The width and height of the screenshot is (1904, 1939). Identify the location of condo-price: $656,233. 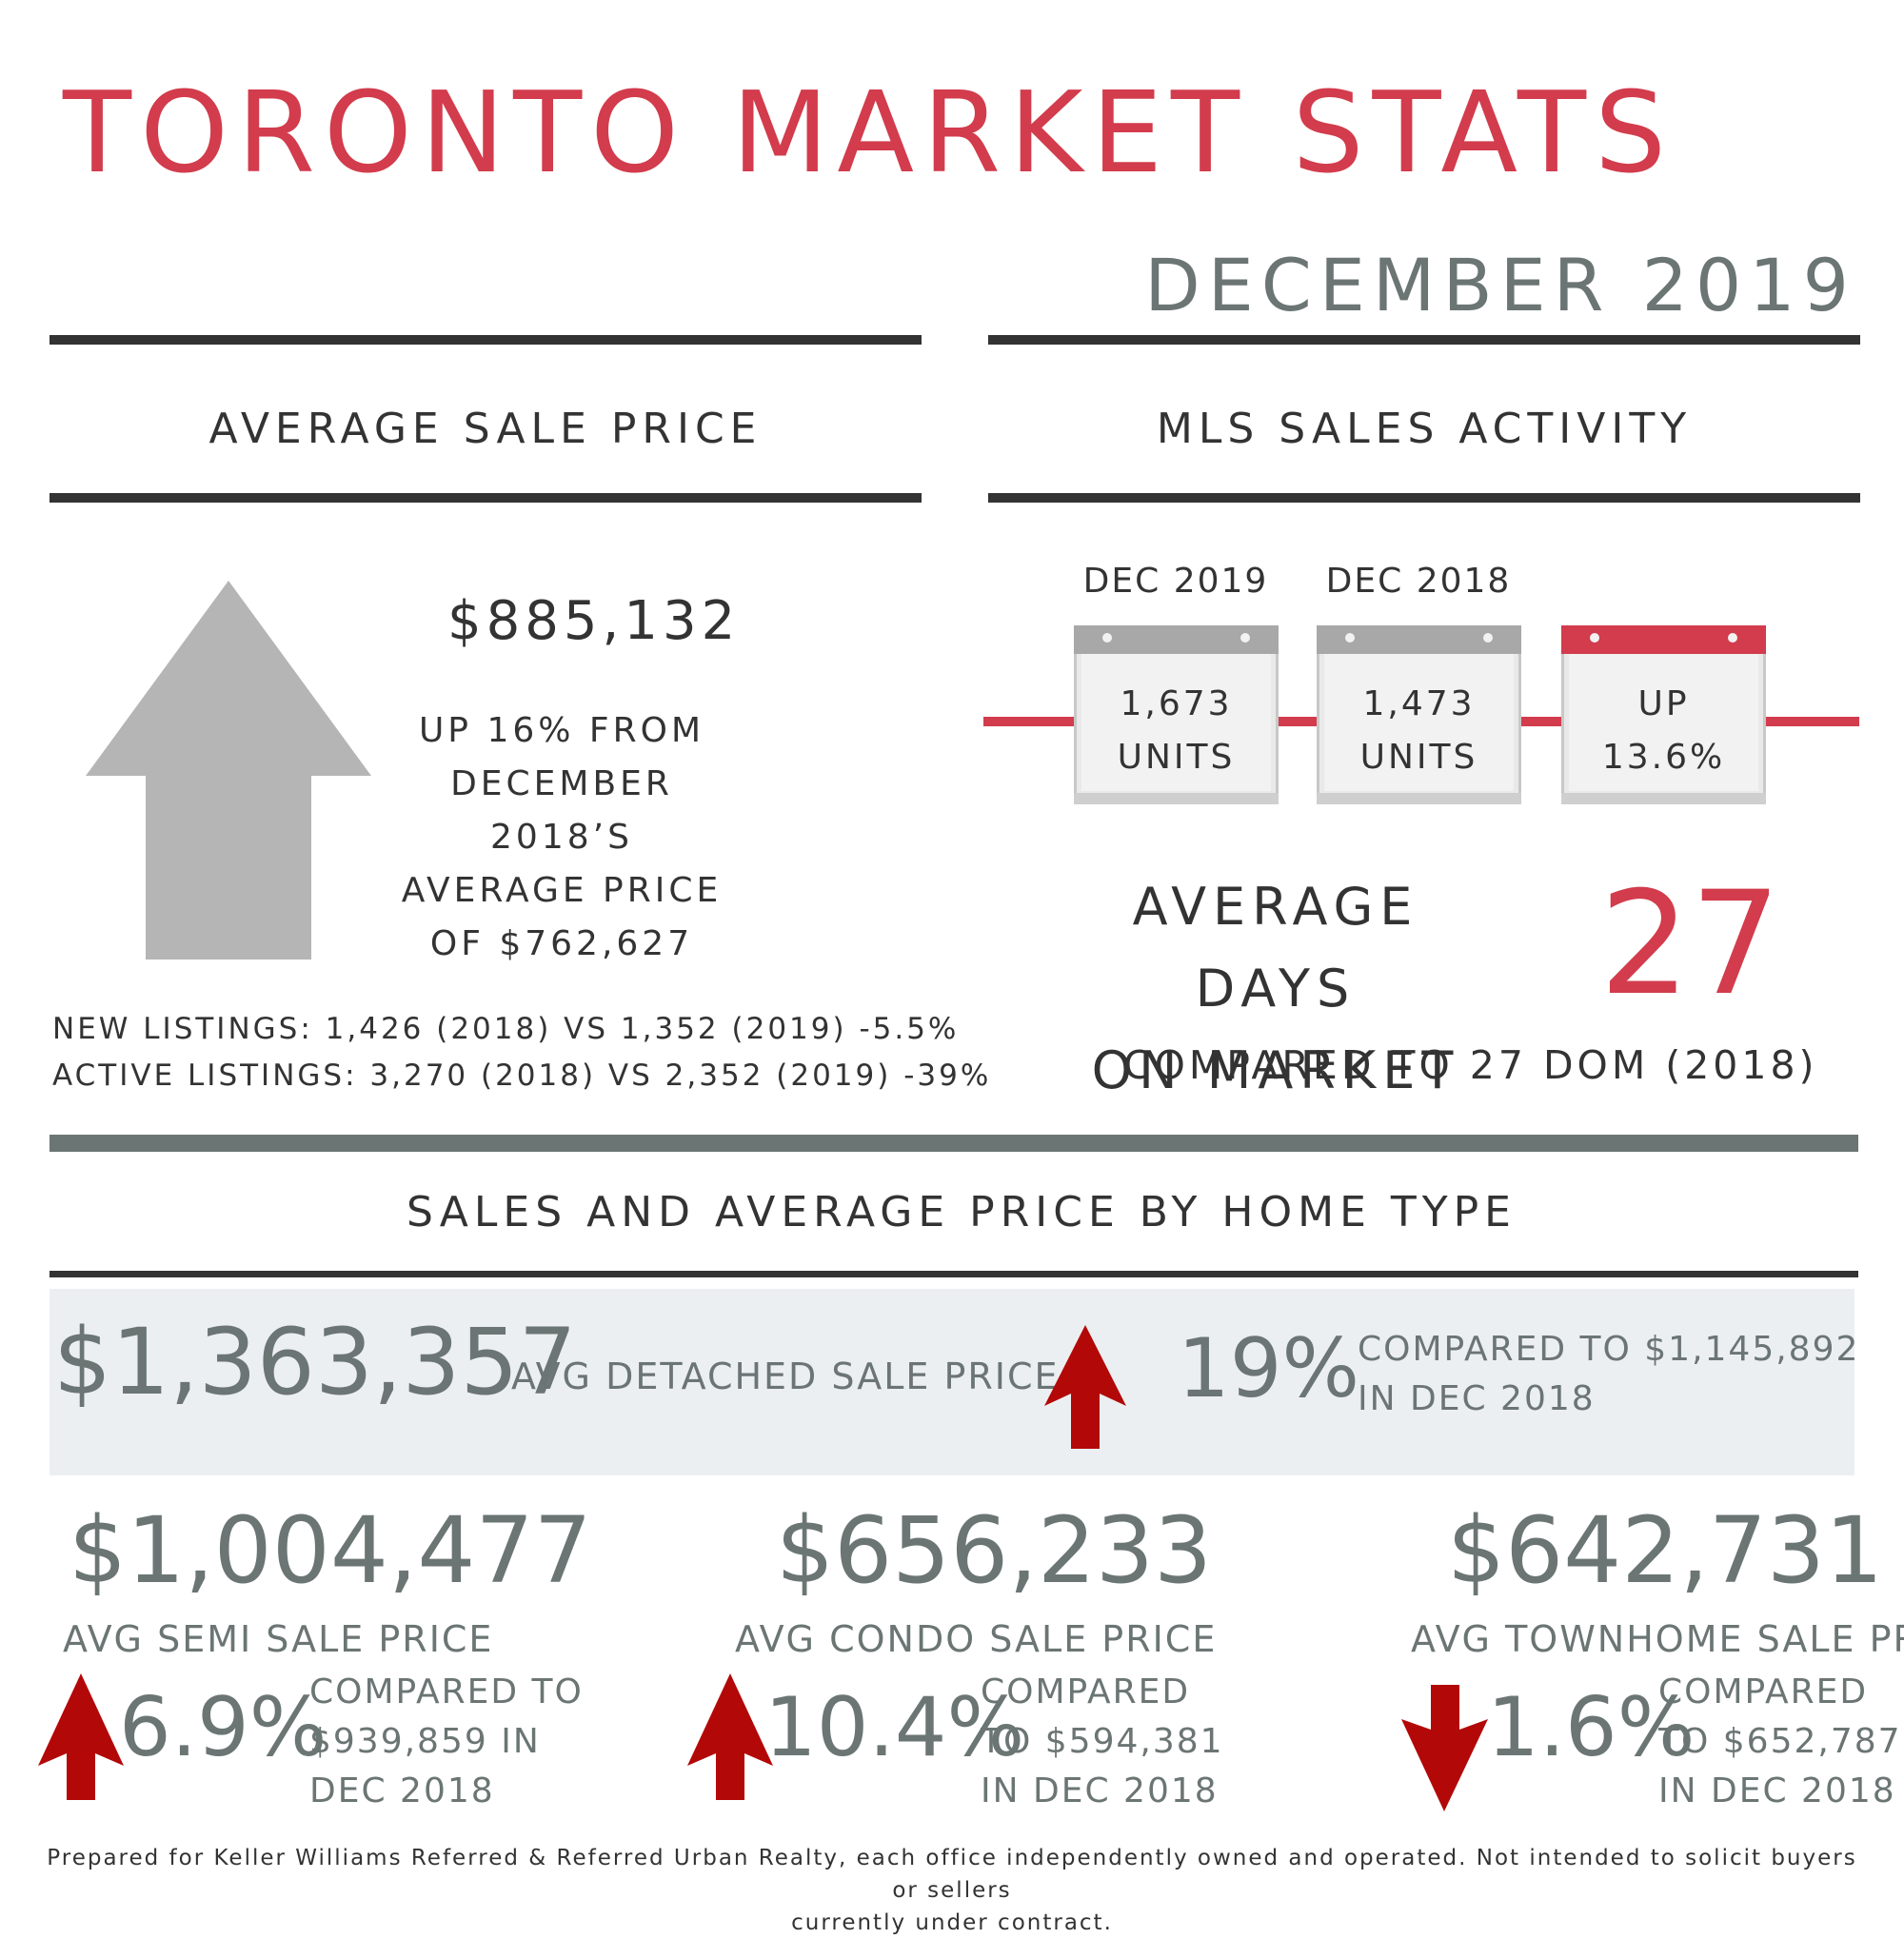
(994, 1550).